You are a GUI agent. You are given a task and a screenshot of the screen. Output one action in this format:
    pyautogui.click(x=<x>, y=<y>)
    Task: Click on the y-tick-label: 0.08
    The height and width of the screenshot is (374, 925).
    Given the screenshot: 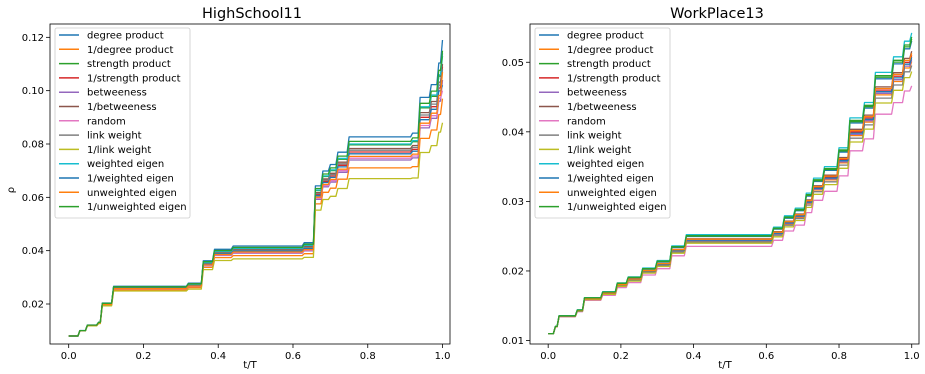 What is the action you would take?
    pyautogui.click(x=33, y=145)
    